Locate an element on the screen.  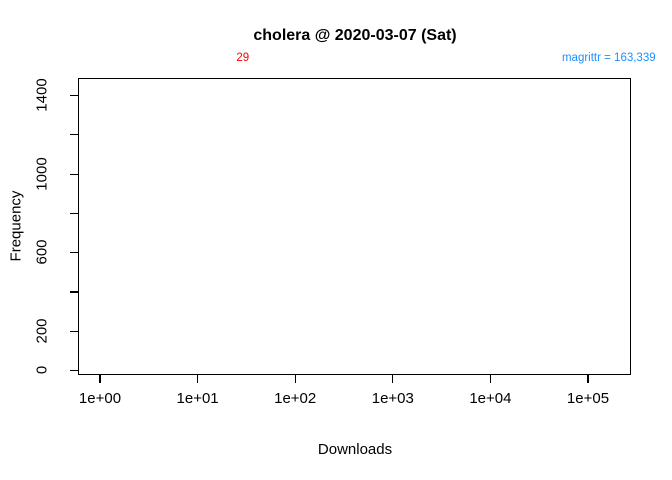
x-tick-label-1e01: 1e+01 is located at coordinates (197, 398).